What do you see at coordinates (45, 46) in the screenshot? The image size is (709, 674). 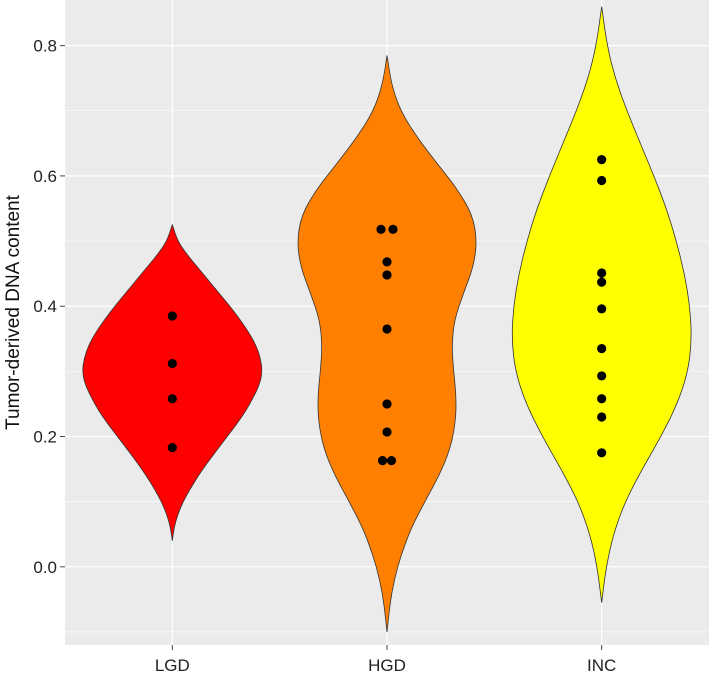 I see `y-tick-label: 0.8` at bounding box center [45, 46].